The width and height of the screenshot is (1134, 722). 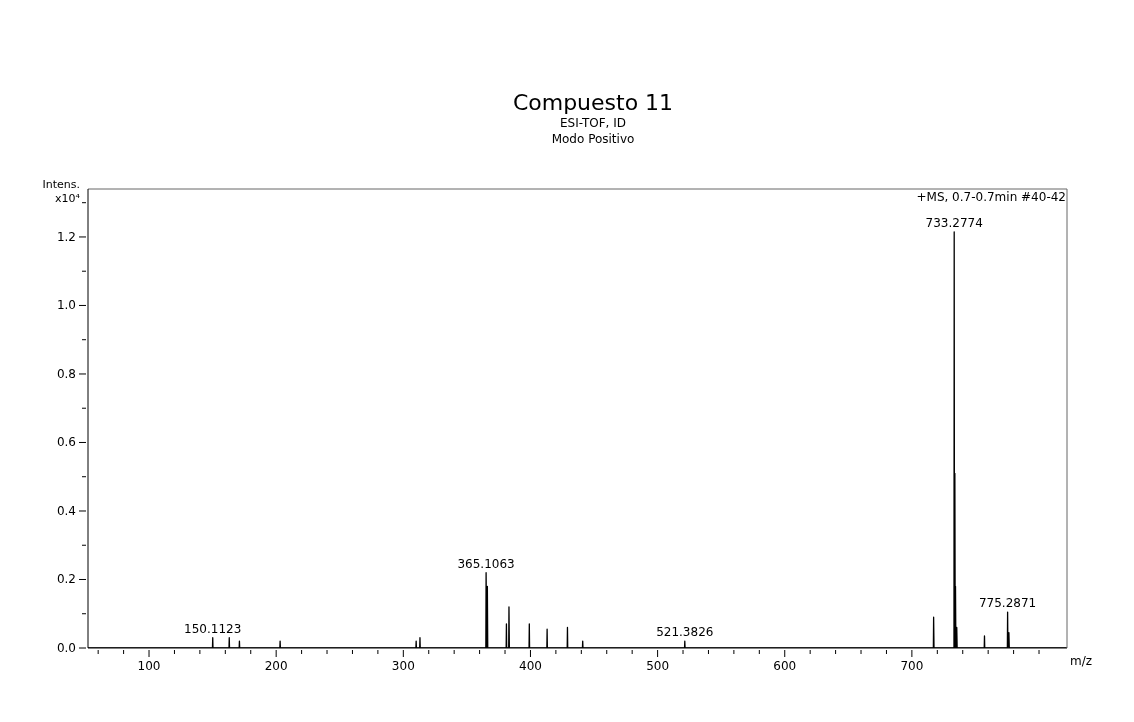 What do you see at coordinates (658, 666) in the screenshot?
I see `x-tick-label: 500` at bounding box center [658, 666].